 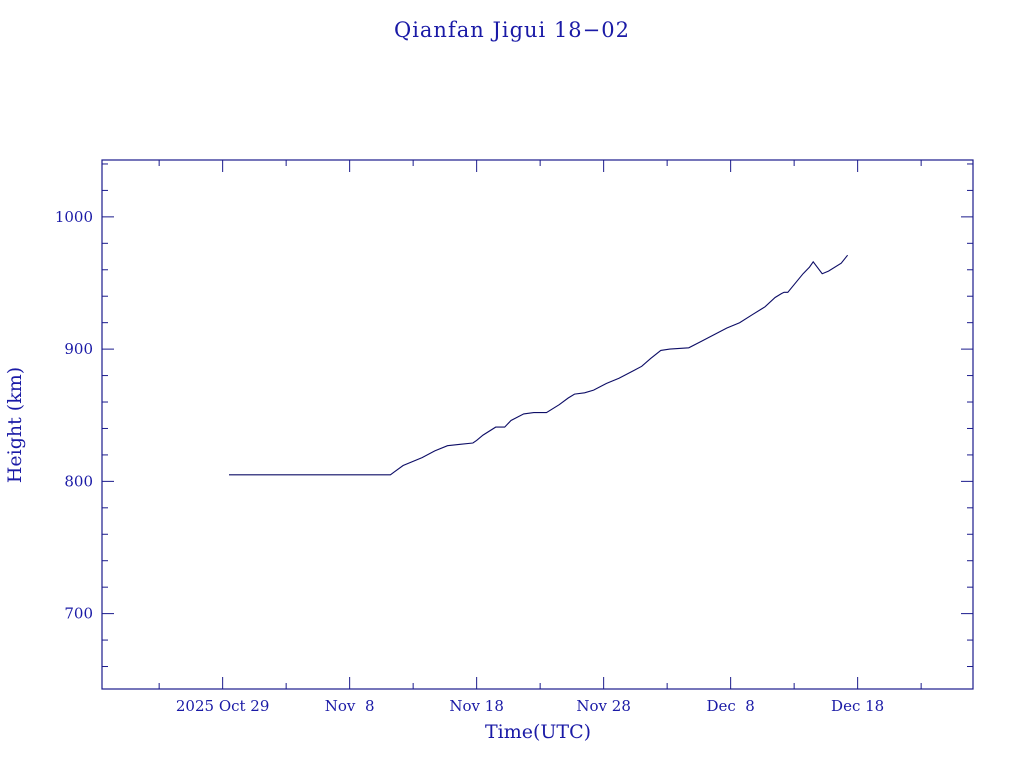 What do you see at coordinates (538, 732) in the screenshot?
I see `x-axis-label: Time(UTC)` at bounding box center [538, 732].